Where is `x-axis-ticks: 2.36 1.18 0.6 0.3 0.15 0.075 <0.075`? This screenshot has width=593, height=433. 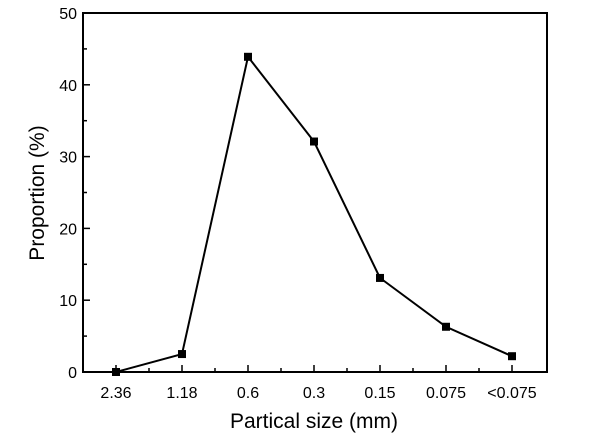 x-axis-ticks: 2.36 1.18 0.6 0.3 0.15 0.075 <0.075 is located at coordinates (318, 383).